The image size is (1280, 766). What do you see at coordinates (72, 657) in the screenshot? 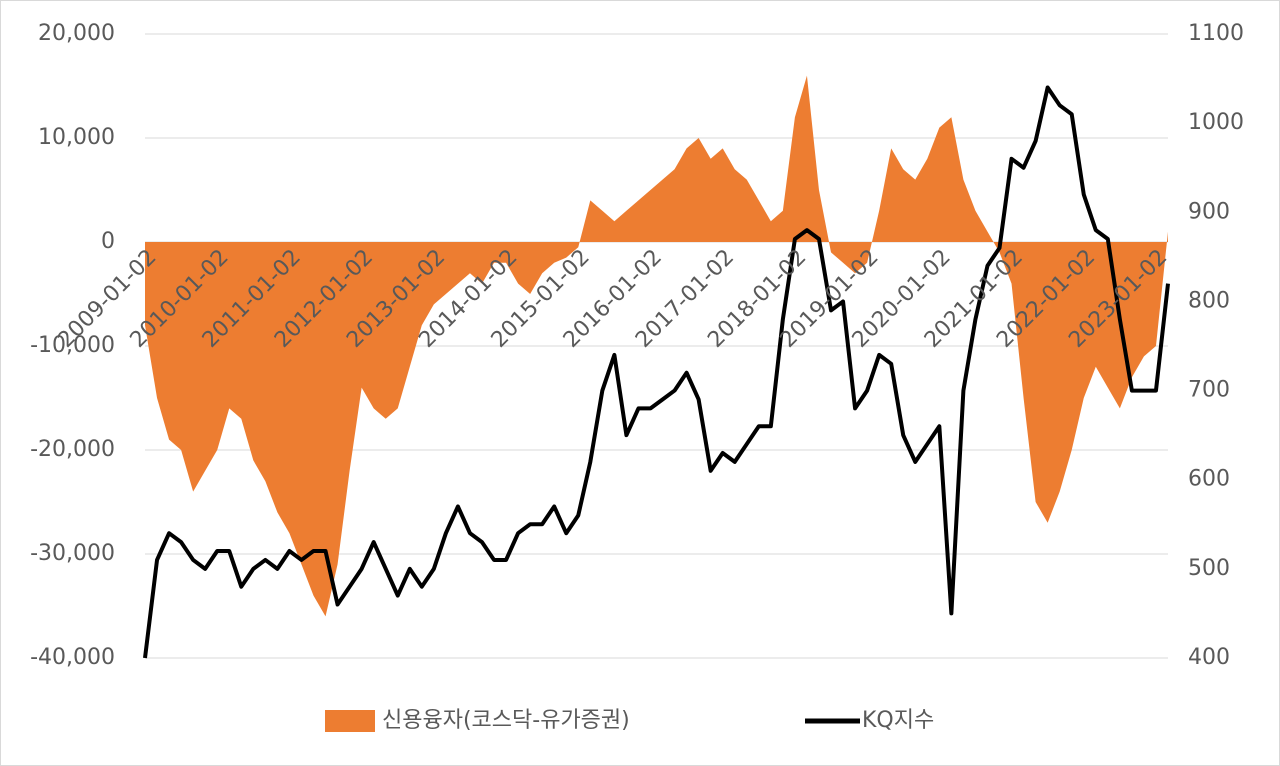
I see `y-tick-label: -40,000` at bounding box center [72, 657].